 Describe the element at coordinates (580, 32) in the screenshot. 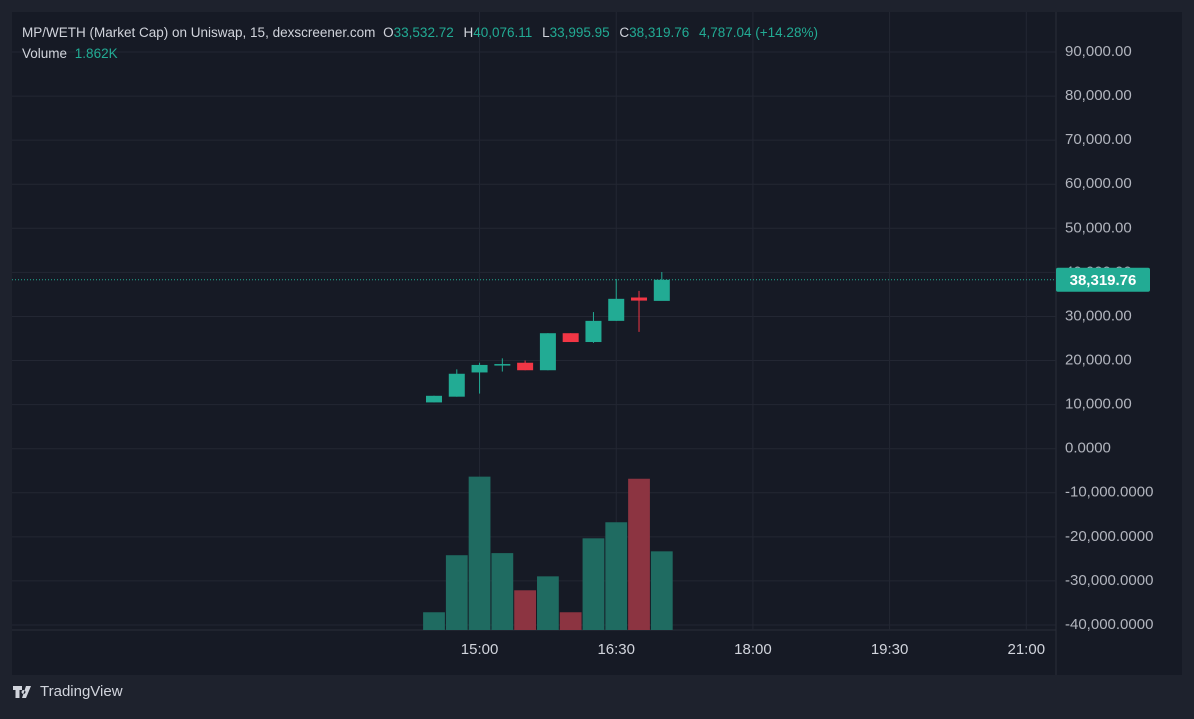

I see `low-label: 33,995.95` at that location.